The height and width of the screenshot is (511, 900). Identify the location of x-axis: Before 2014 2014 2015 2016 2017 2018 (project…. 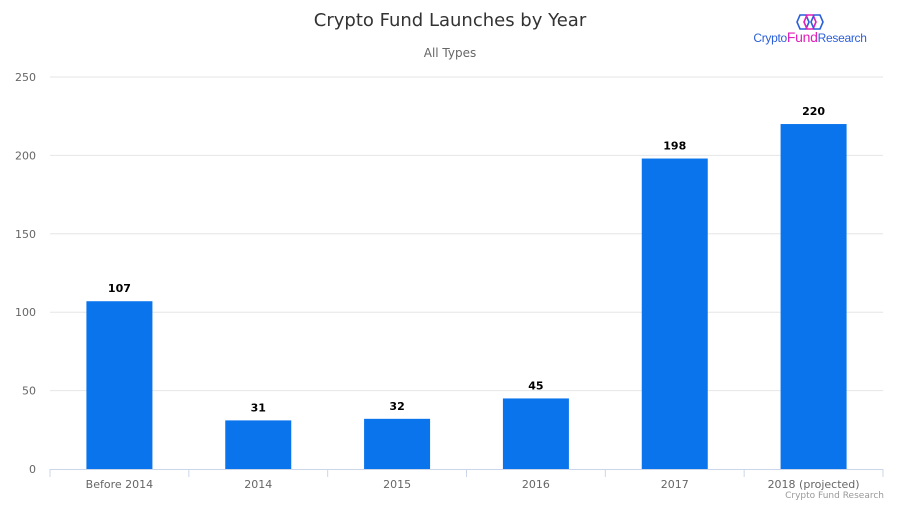
(466, 480).